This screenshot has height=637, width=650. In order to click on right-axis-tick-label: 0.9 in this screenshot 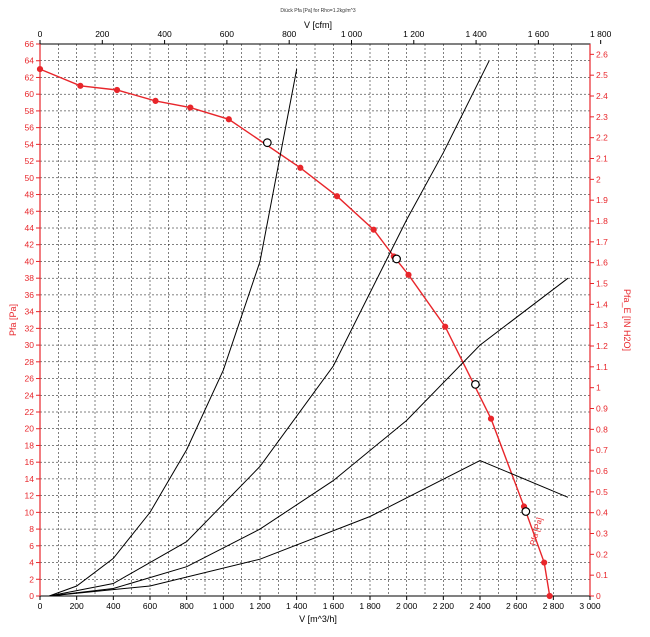, I will do `click(602, 409)`.